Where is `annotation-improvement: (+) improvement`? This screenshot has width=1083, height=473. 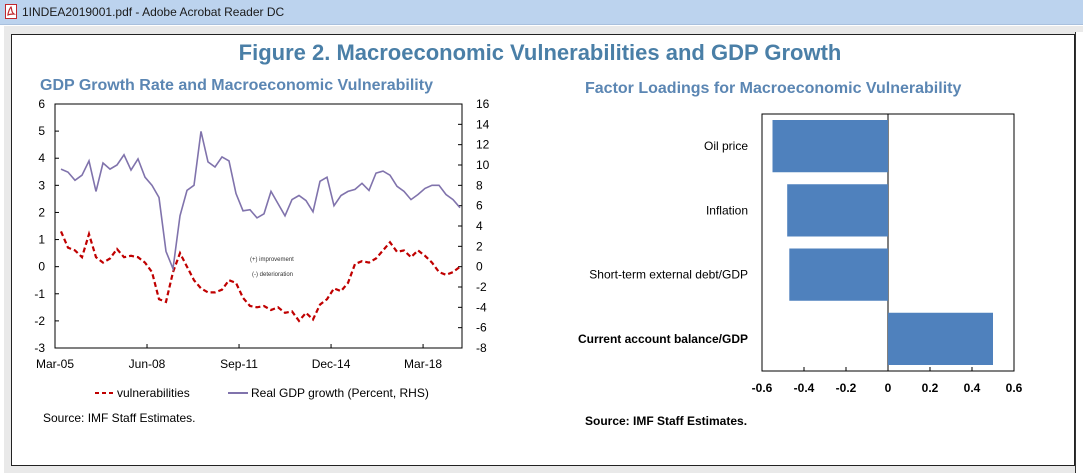 annotation-improvement: (+) improvement is located at coordinates (272, 260).